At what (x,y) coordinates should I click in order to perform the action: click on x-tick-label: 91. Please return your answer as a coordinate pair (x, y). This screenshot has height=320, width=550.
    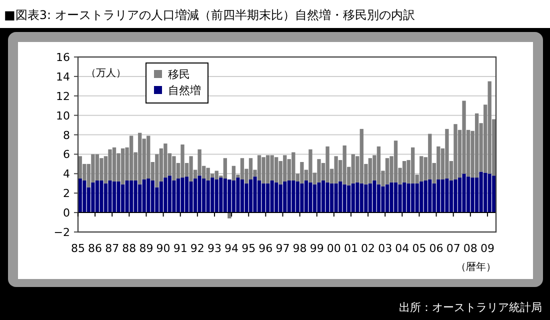
    Looking at the image, I should click on (180, 248).